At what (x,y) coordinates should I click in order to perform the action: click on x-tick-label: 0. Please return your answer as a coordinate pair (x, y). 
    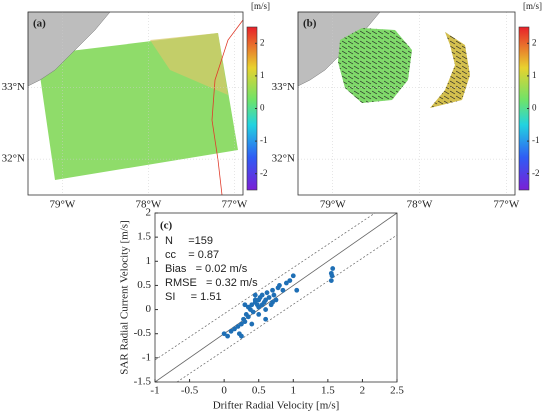
    Looking at the image, I should click on (224, 391).